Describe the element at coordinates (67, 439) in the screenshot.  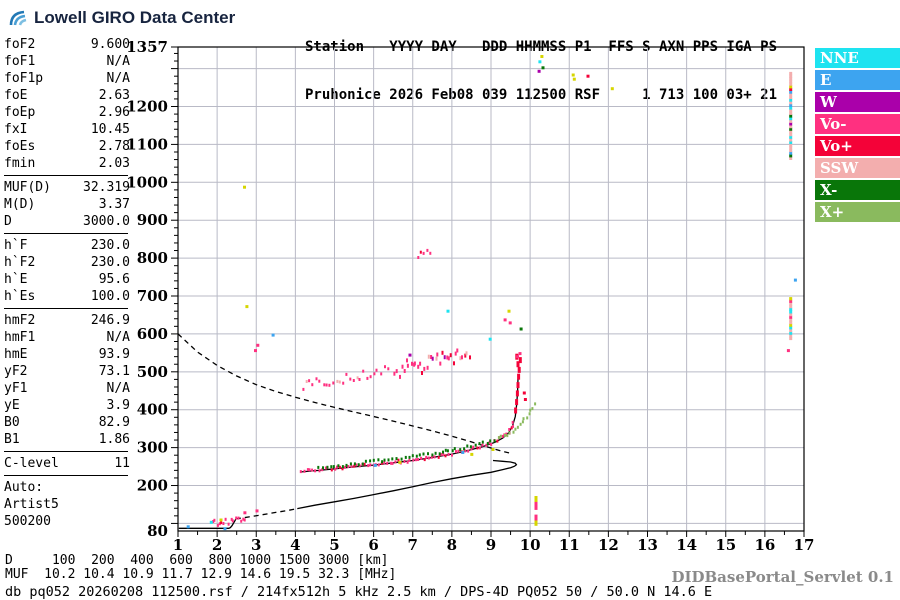
I see `param-row-b1: B1 1.86` at that location.